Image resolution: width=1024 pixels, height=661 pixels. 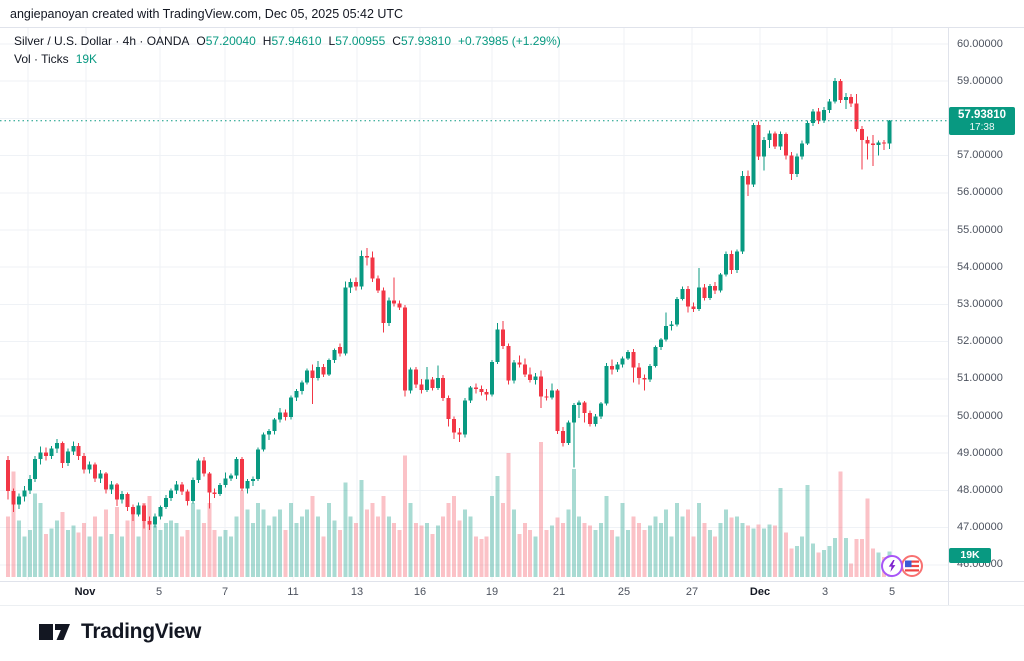 What do you see at coordinates (624, 592) in the screenshot?
I see `time-axis-label: 25` at bounding box center [624, 592].